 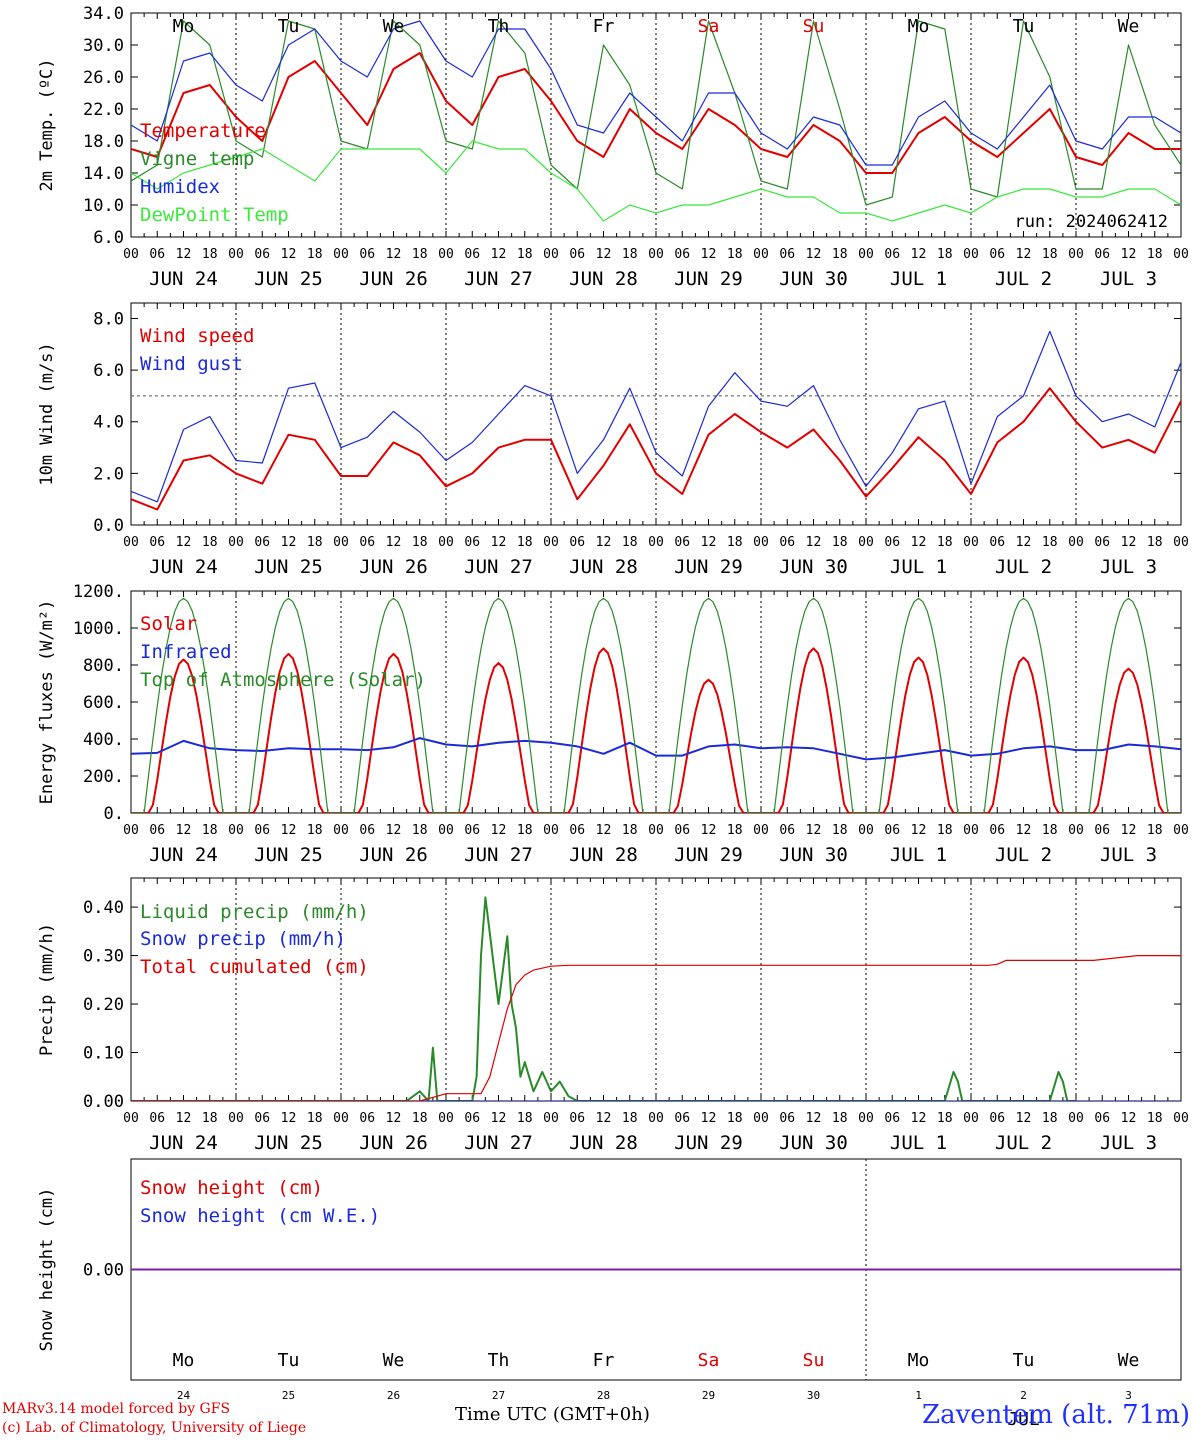 What do you see at coordinates (814, 26) in the screenshot?
I see `weekday-label: Su` at bounding box center [814, 26].